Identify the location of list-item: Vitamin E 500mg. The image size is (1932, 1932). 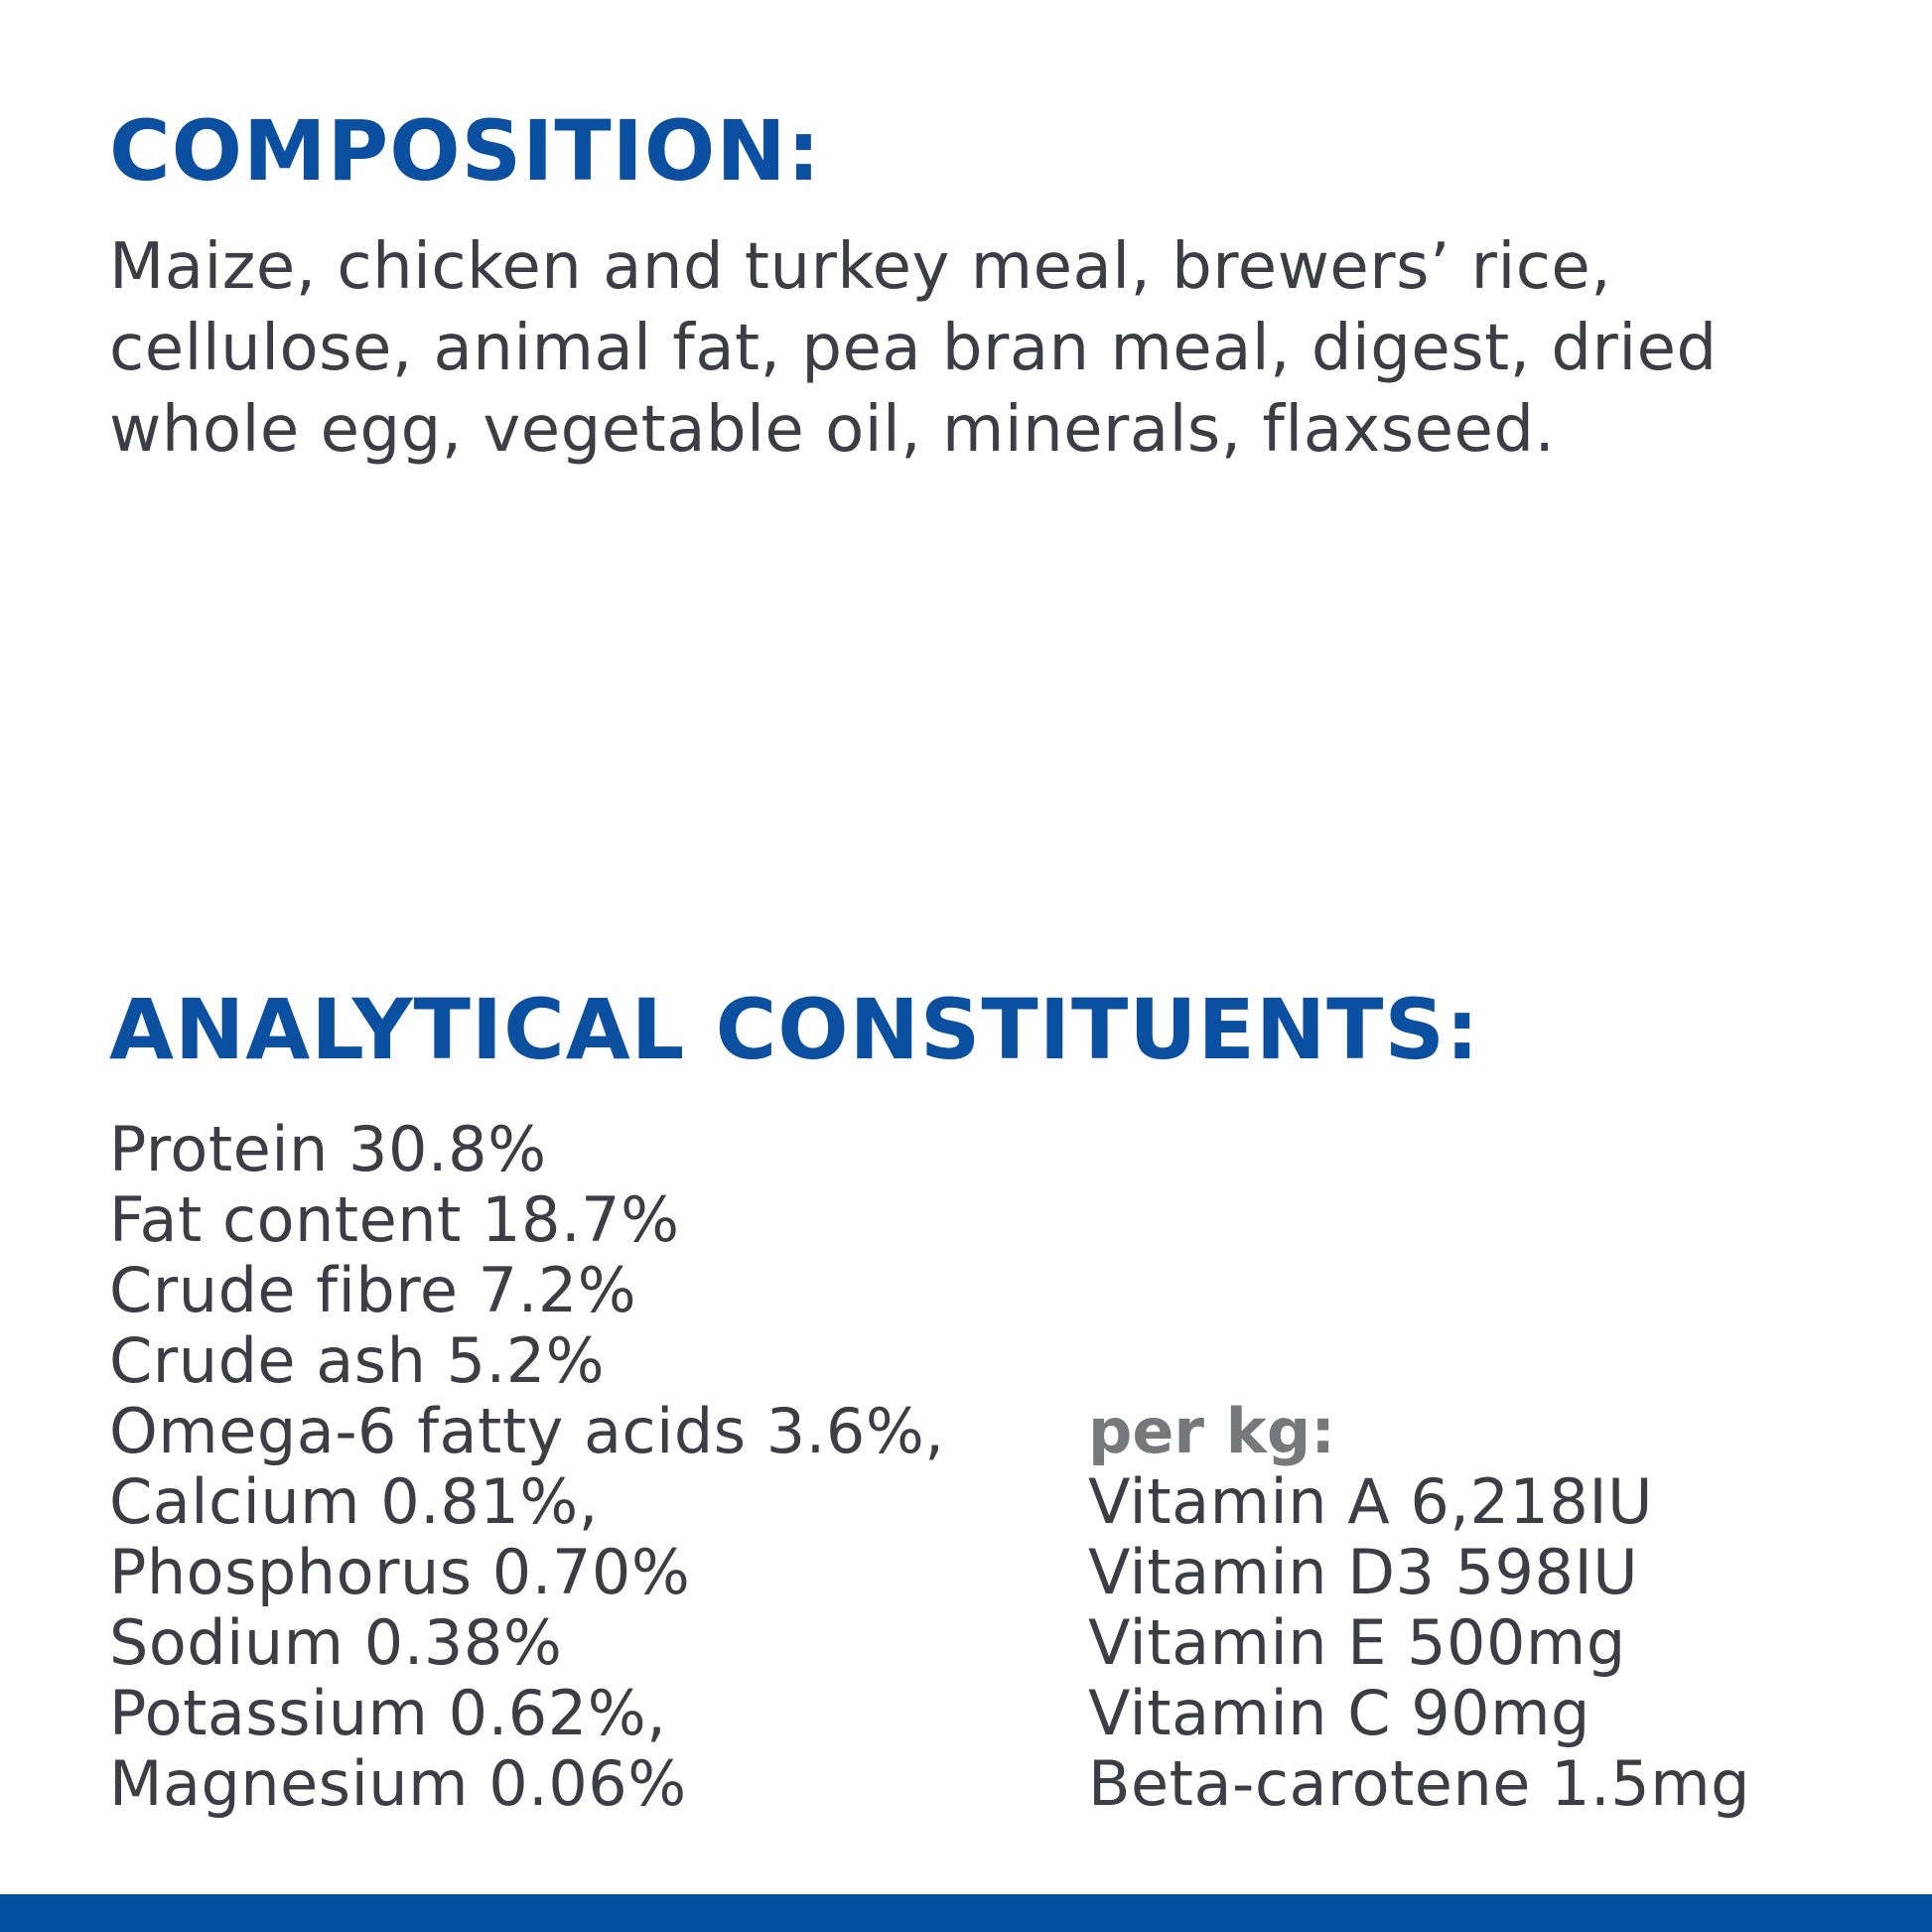
(1357, 1642).